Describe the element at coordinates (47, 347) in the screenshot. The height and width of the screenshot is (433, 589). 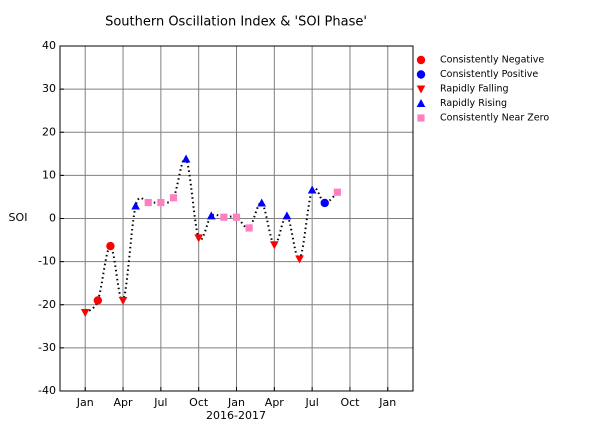
I see `y-tick-label: -30` at that location.